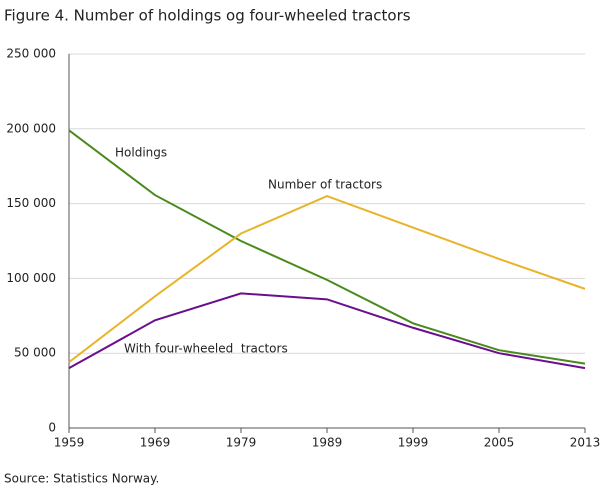 This screenshot has height=489, width=609. I want to click on source-note: Source: Statistics Norway., so click(81, 479).